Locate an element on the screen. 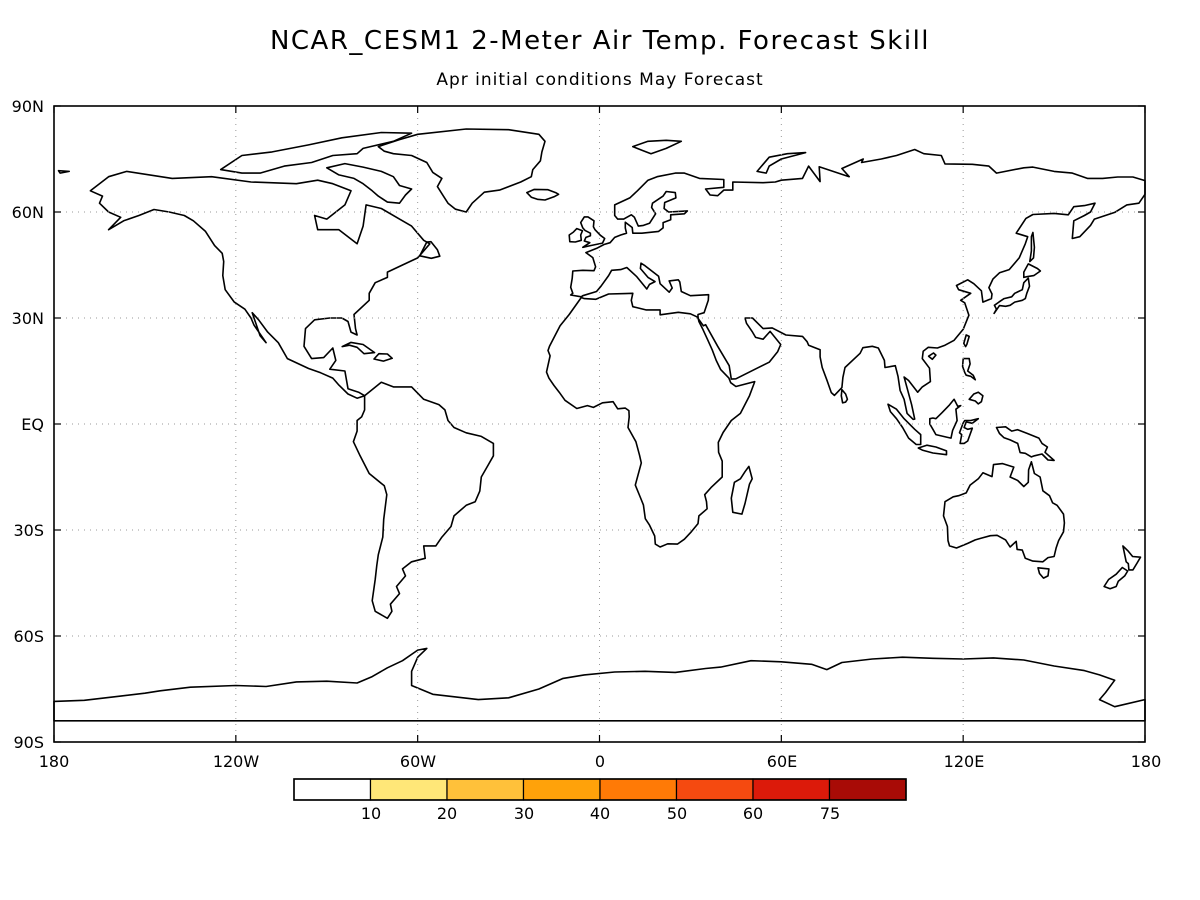 The image size is (1200, 900). coastline-hispaniola is located at coordinates (383, 357).